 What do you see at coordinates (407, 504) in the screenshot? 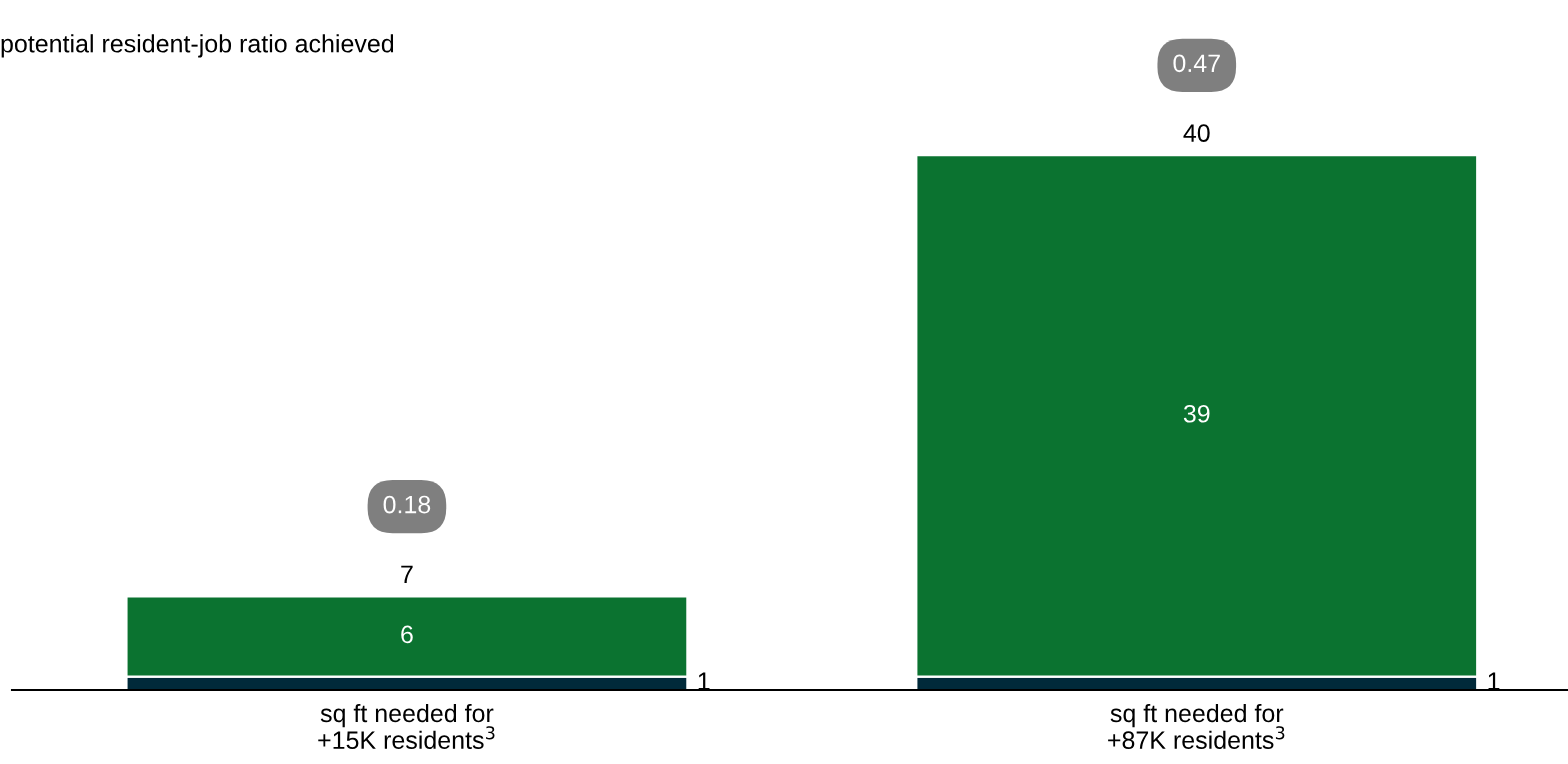
I see `annotation: 0.18` at bounding box center [407, 504].